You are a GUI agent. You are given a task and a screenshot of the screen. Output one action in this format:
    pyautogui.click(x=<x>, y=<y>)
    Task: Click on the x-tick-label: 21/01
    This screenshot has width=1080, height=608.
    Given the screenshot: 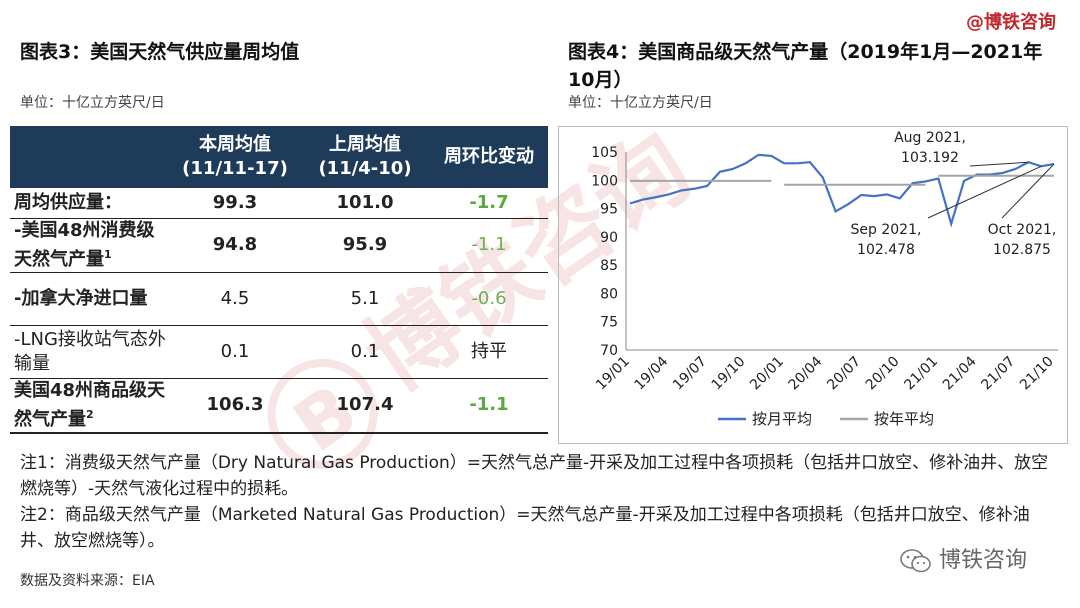 What is the action you would take?
    pyautogui.click(x=921, y=374)
    